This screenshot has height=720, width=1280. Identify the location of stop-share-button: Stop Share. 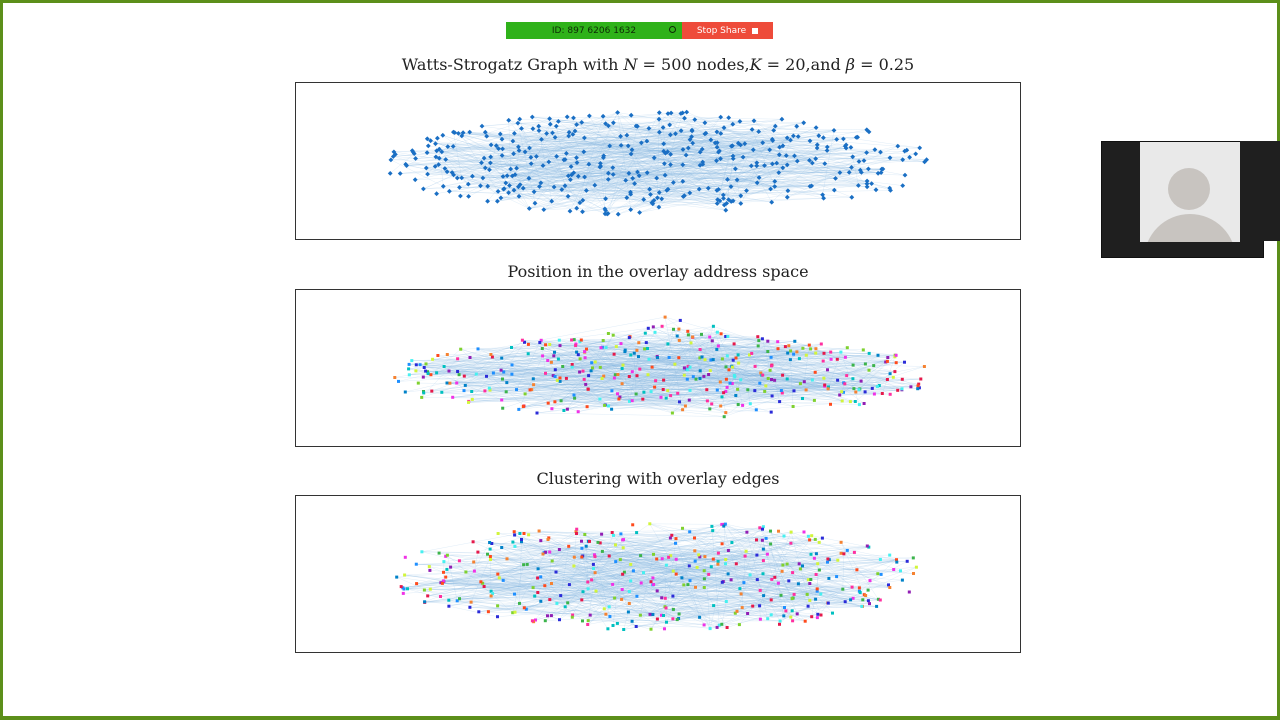
(727, 30).